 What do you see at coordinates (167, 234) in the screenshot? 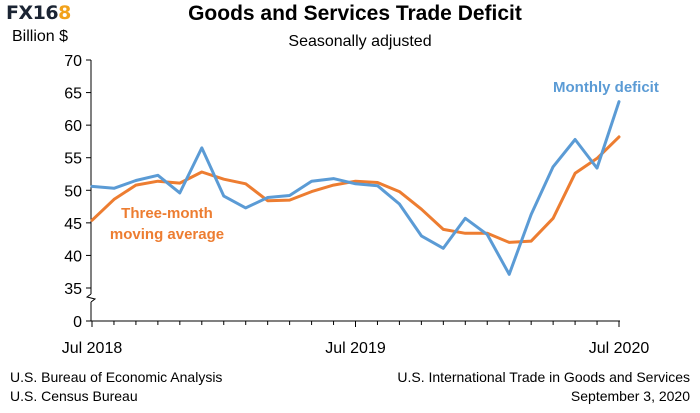
I see `moving-average-label-line2: moving average` at bounding box center [167, 234].